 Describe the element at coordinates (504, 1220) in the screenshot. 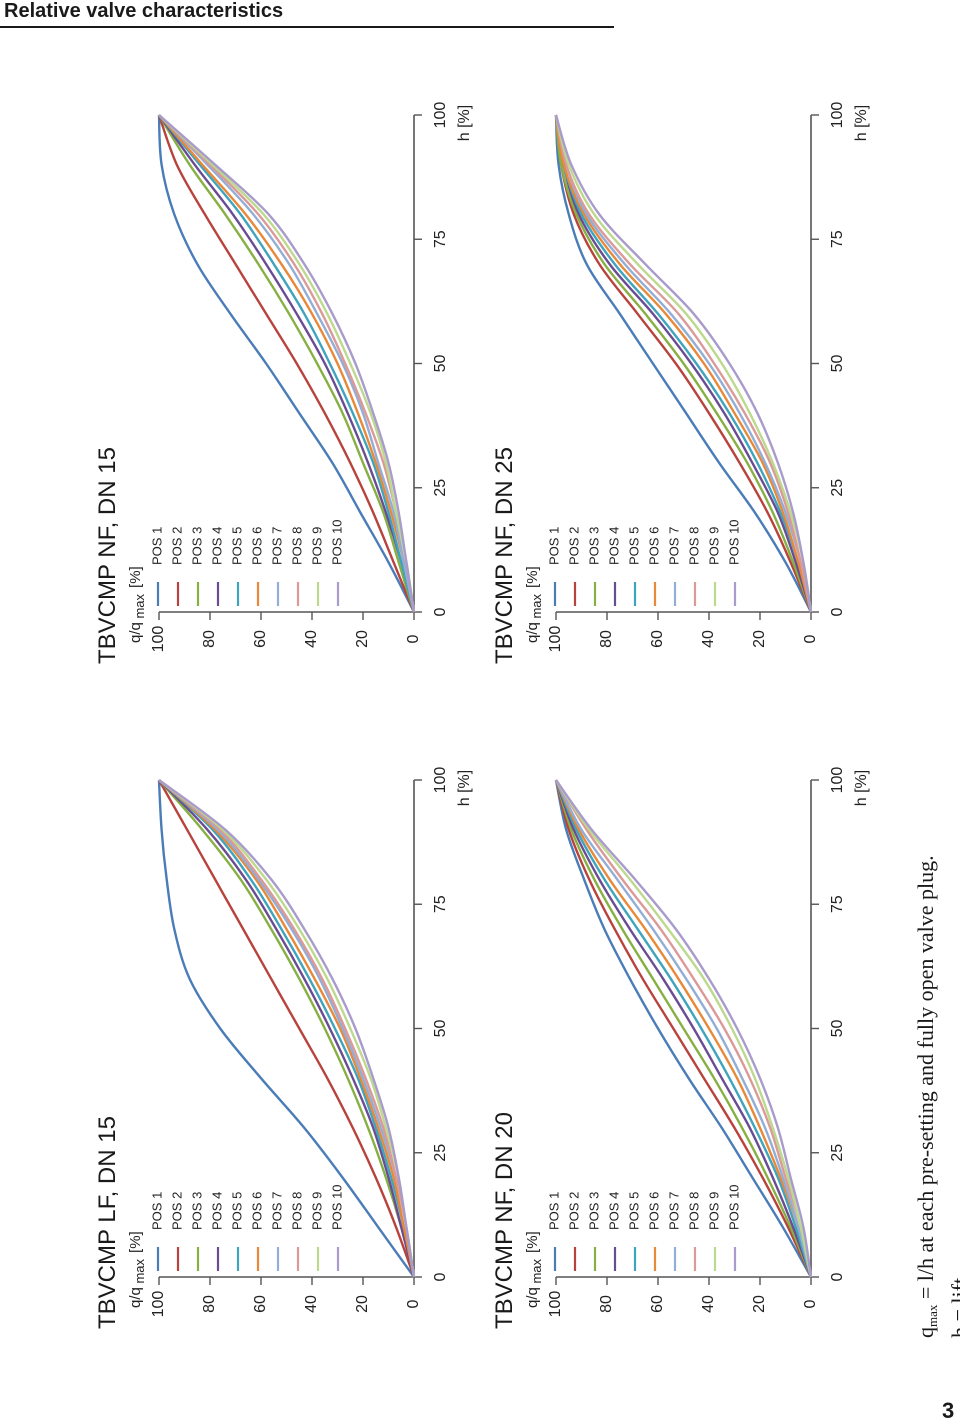

I see `chart-title: TBVCMP NF, DN 20` at that location.